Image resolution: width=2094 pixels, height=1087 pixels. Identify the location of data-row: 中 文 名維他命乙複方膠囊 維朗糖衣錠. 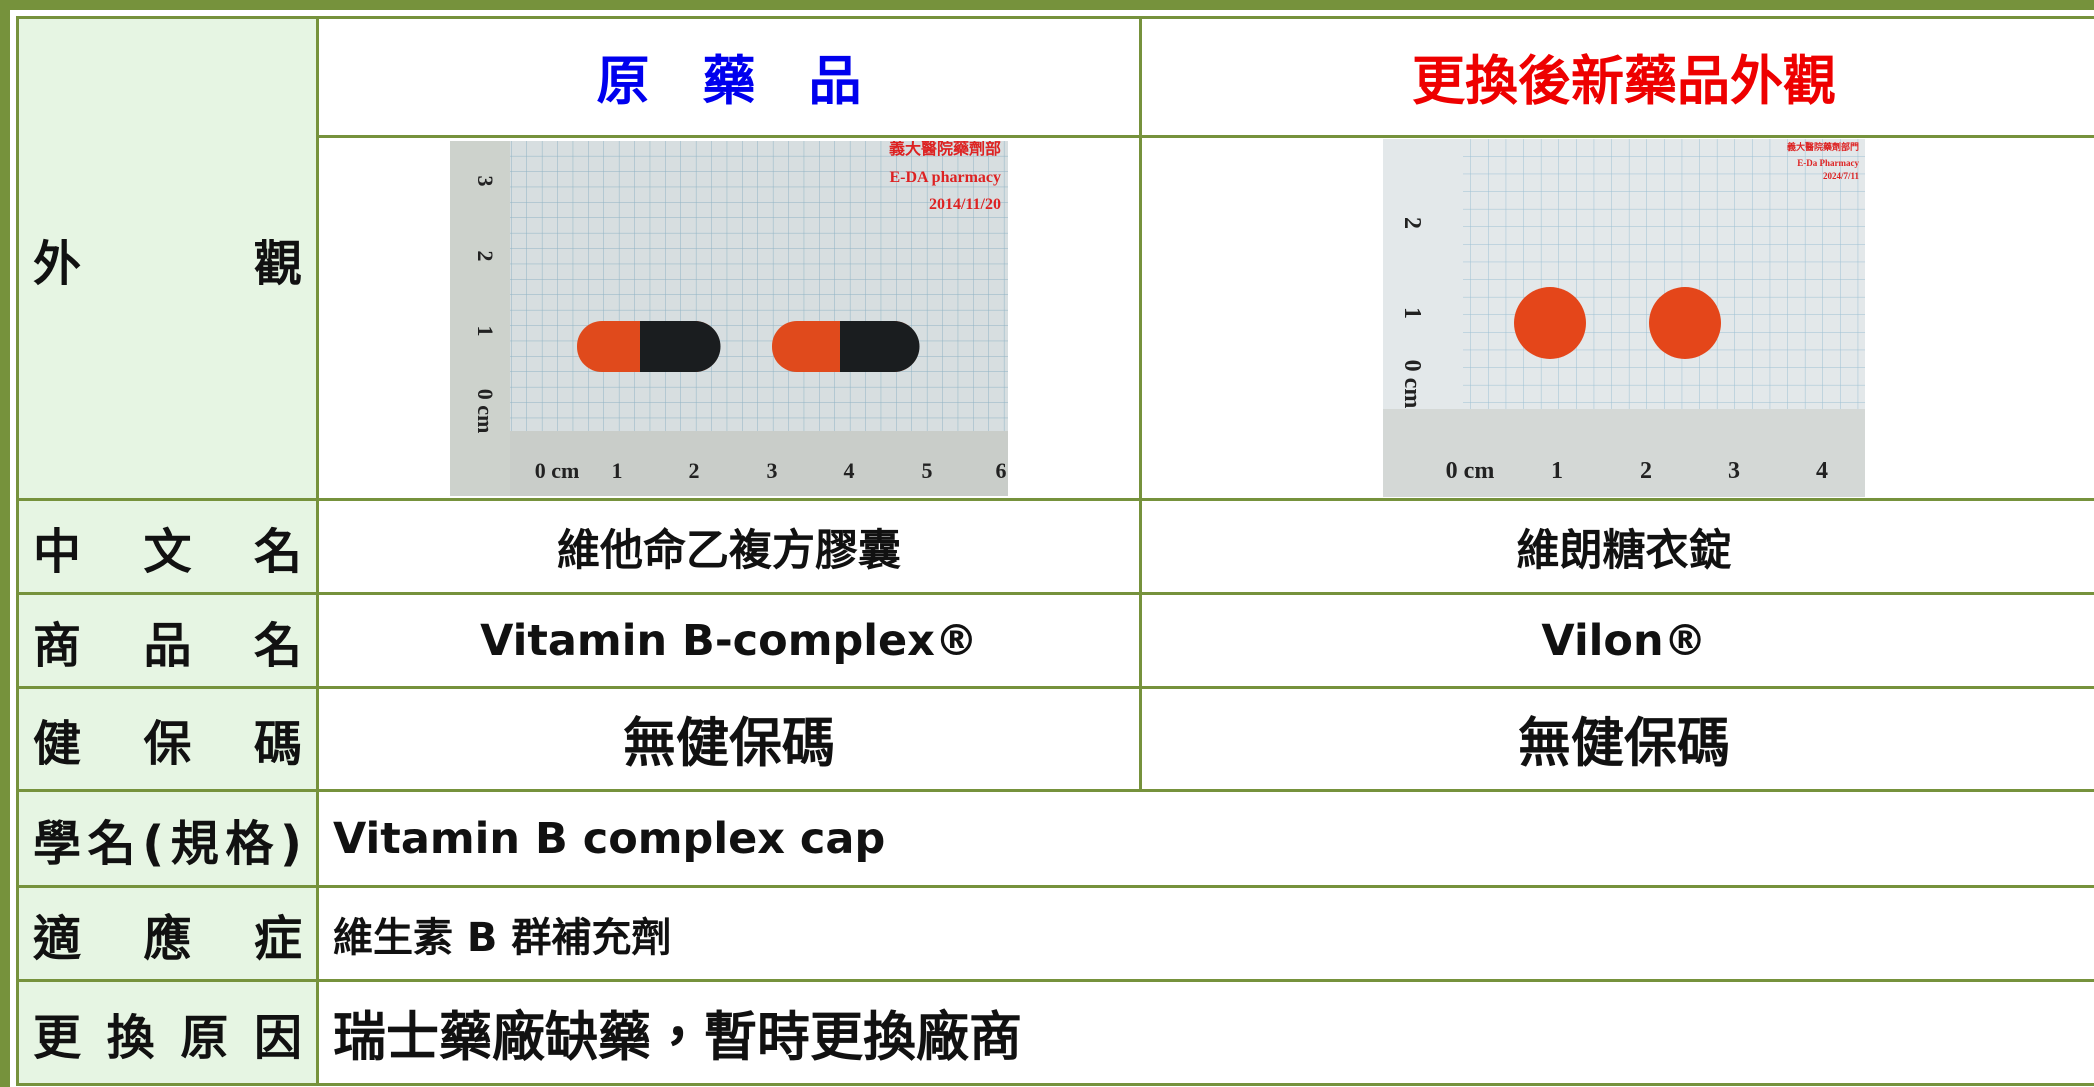
(1055, 546).